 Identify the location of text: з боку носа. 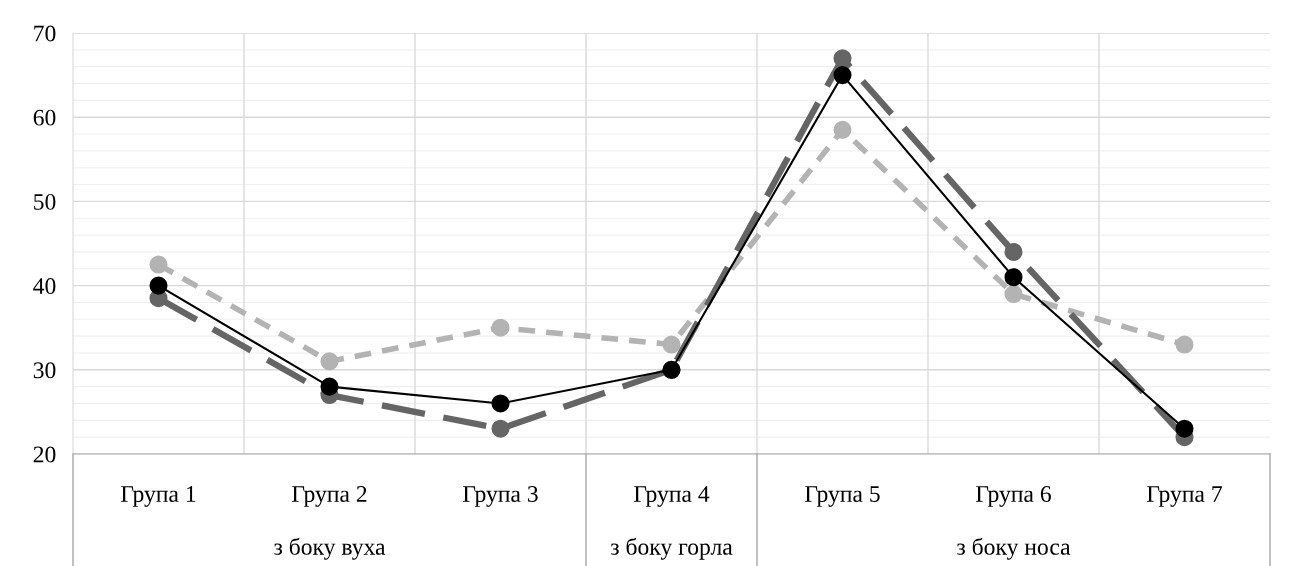
(1014, 548).